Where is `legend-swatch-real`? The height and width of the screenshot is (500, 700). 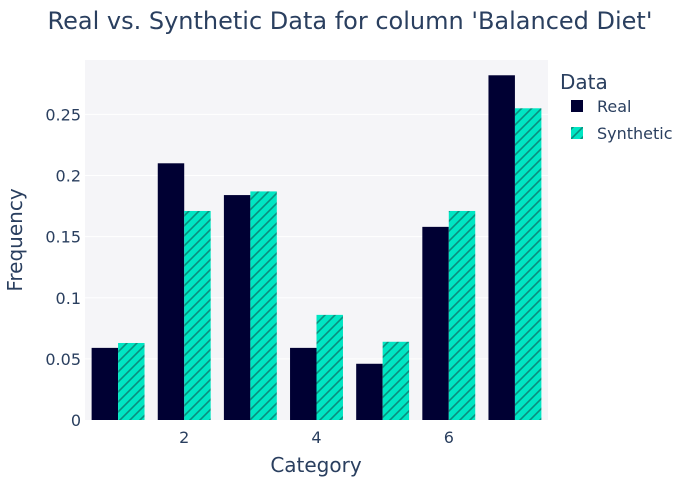
legend-swatch-real is located at coordinates (577, 106).